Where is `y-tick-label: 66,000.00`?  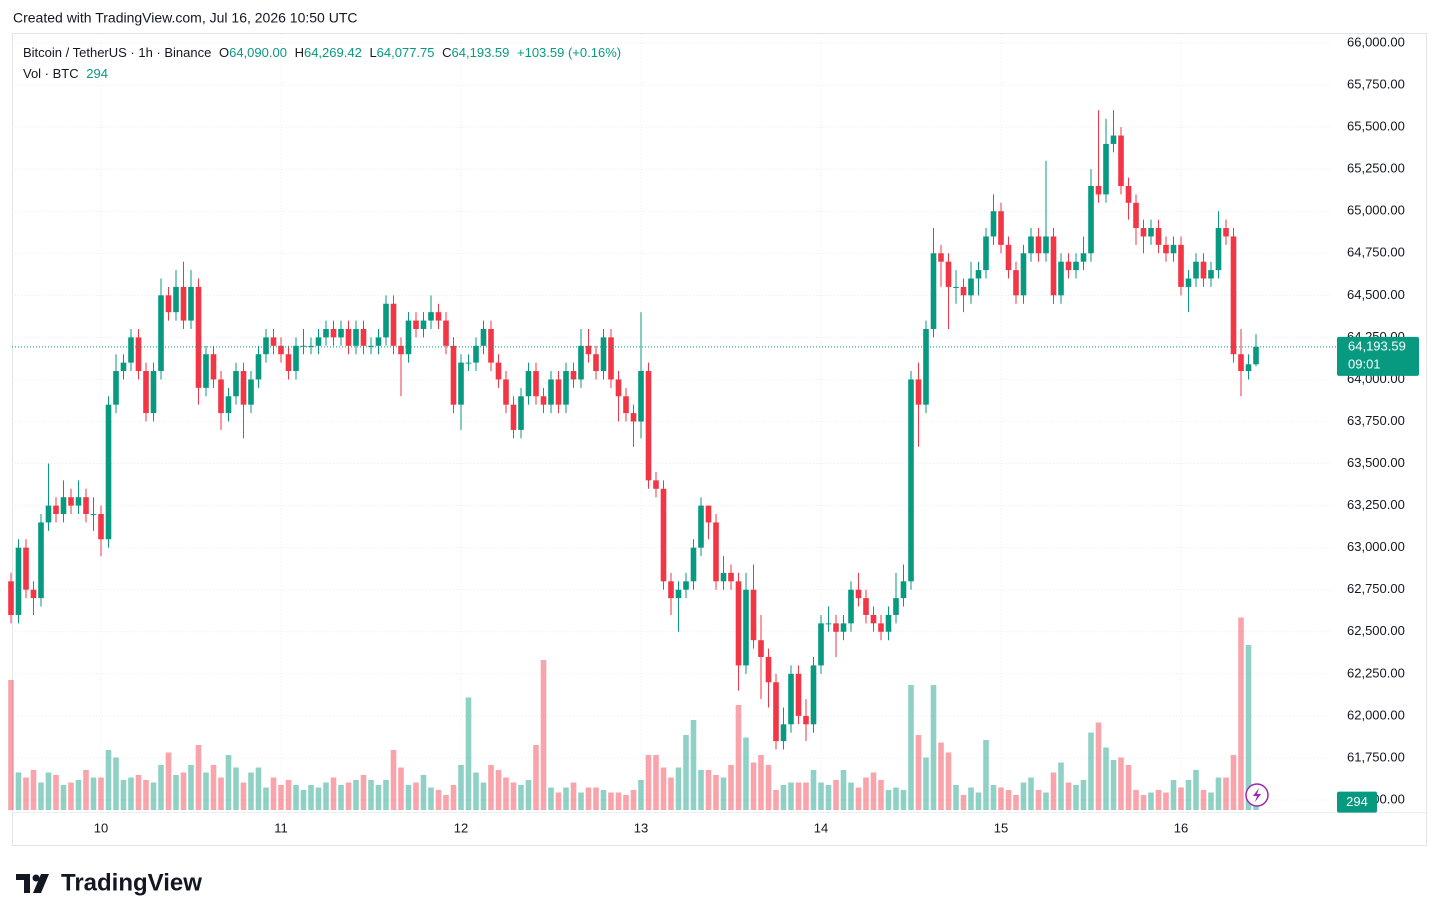
y-tick-label: 66,000.00 is located at coordinates (1376, 41).